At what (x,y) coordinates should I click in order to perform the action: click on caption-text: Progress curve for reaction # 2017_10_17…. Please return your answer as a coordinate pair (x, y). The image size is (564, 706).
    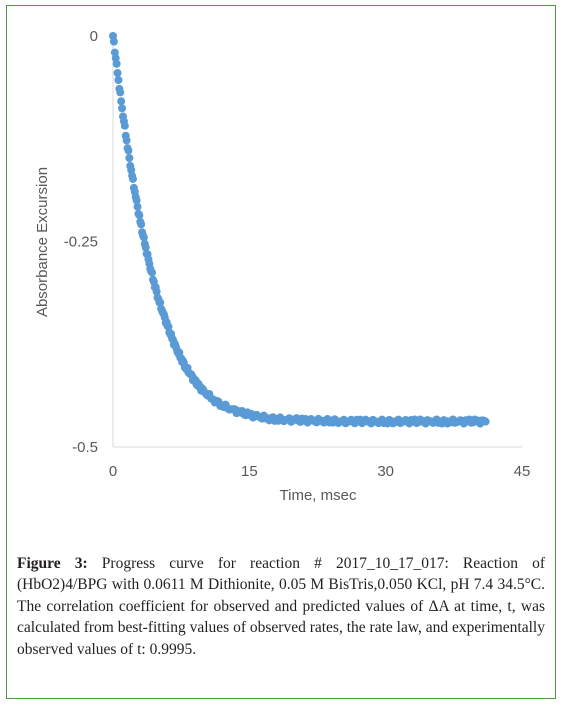
    Looking at the image, I should click on (281, 606).